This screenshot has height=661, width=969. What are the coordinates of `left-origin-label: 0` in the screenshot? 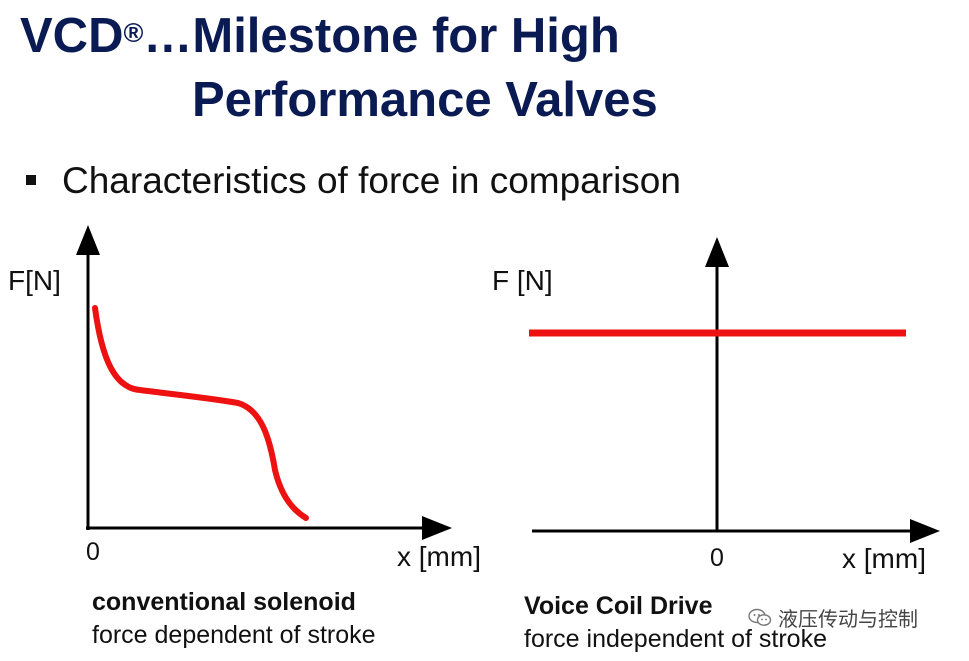 It's located at (93, 552).